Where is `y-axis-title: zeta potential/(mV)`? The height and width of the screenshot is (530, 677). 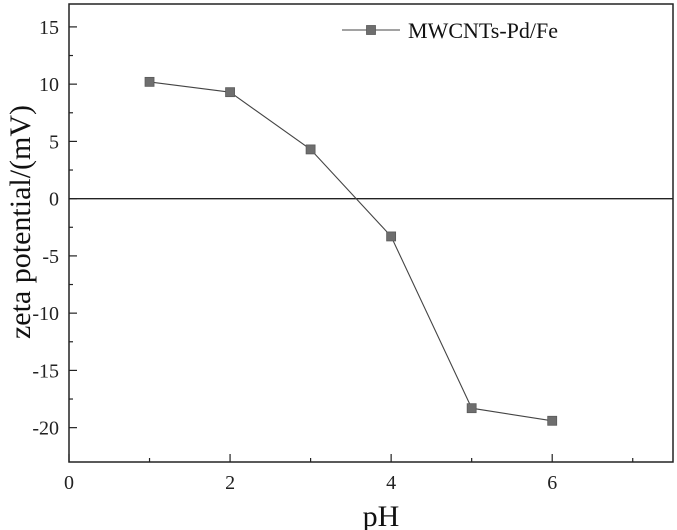 y-axis-title: zeta potential/(mV) is located at coordinates (20, 222).